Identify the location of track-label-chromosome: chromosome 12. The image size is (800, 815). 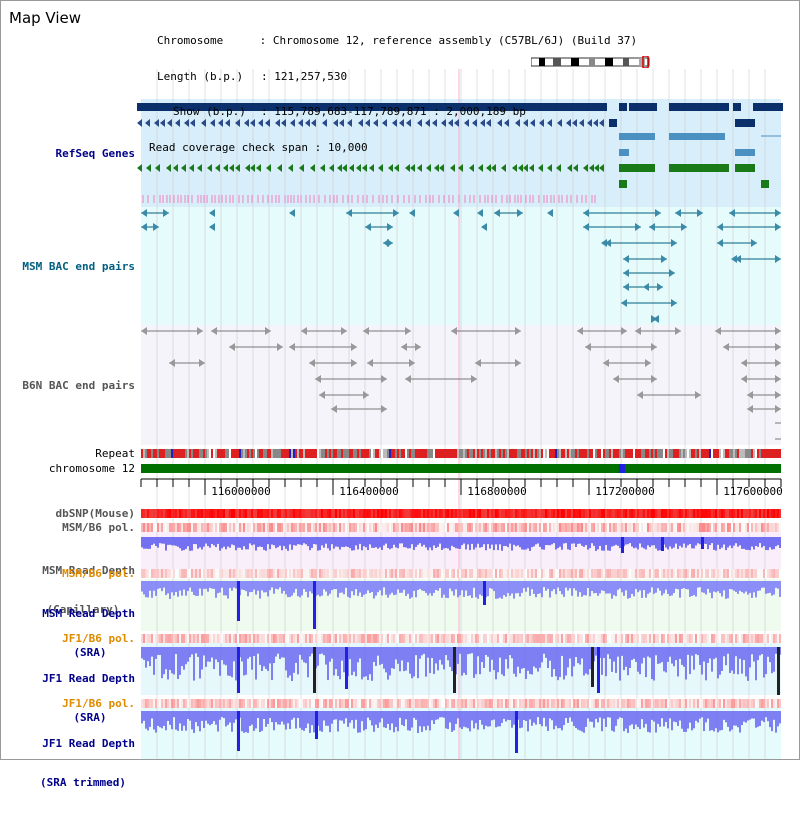
(91, 468).